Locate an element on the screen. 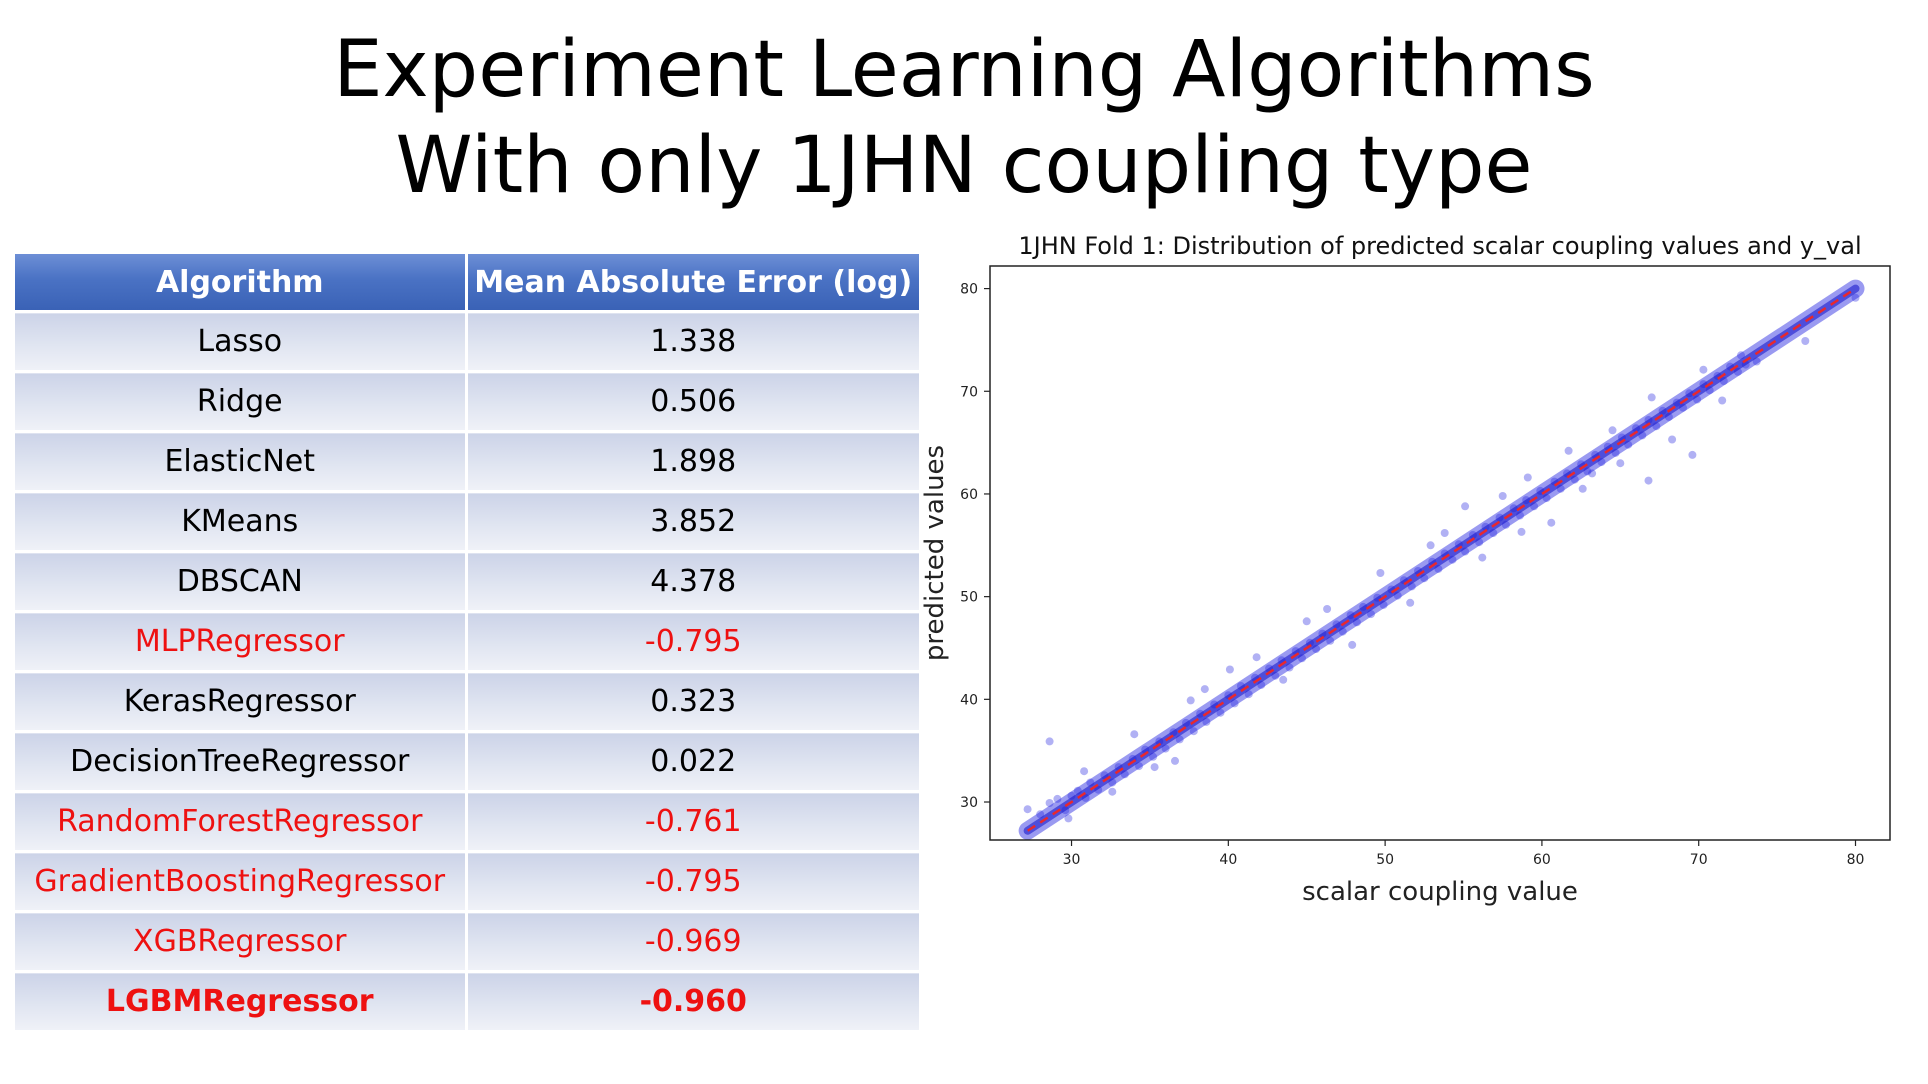 This screenshot has width=1928, height=1084. mae-cell: 1.338 is located at coordinates (692, 342).